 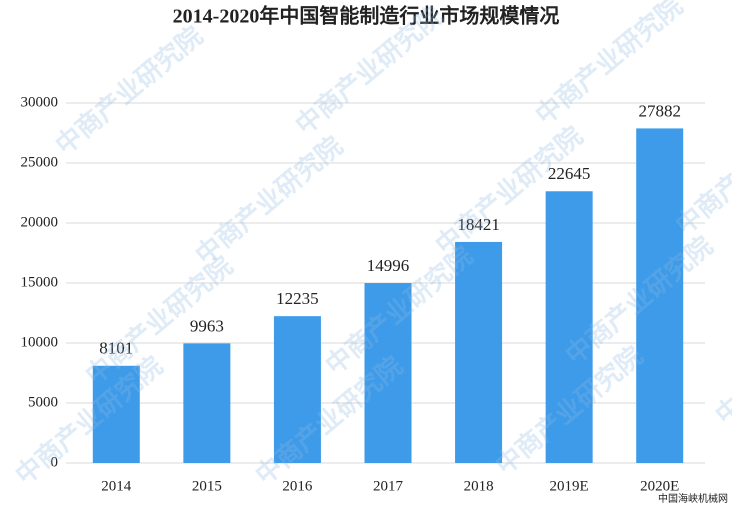 I want to click on data-label: 18421, so click(x=478, y=224).